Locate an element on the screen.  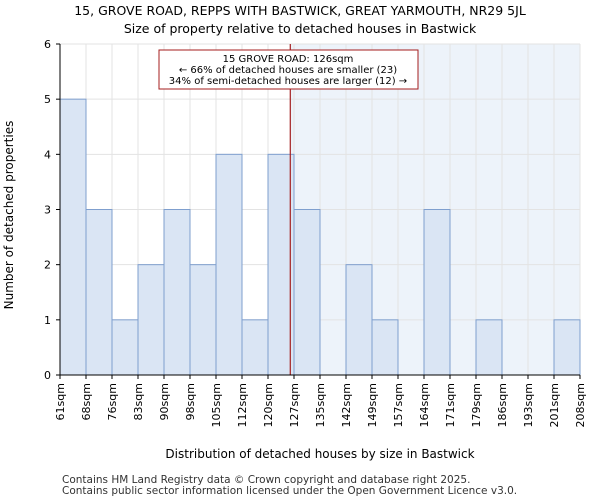
bar-68sqm is located at coordinates (99, 292).